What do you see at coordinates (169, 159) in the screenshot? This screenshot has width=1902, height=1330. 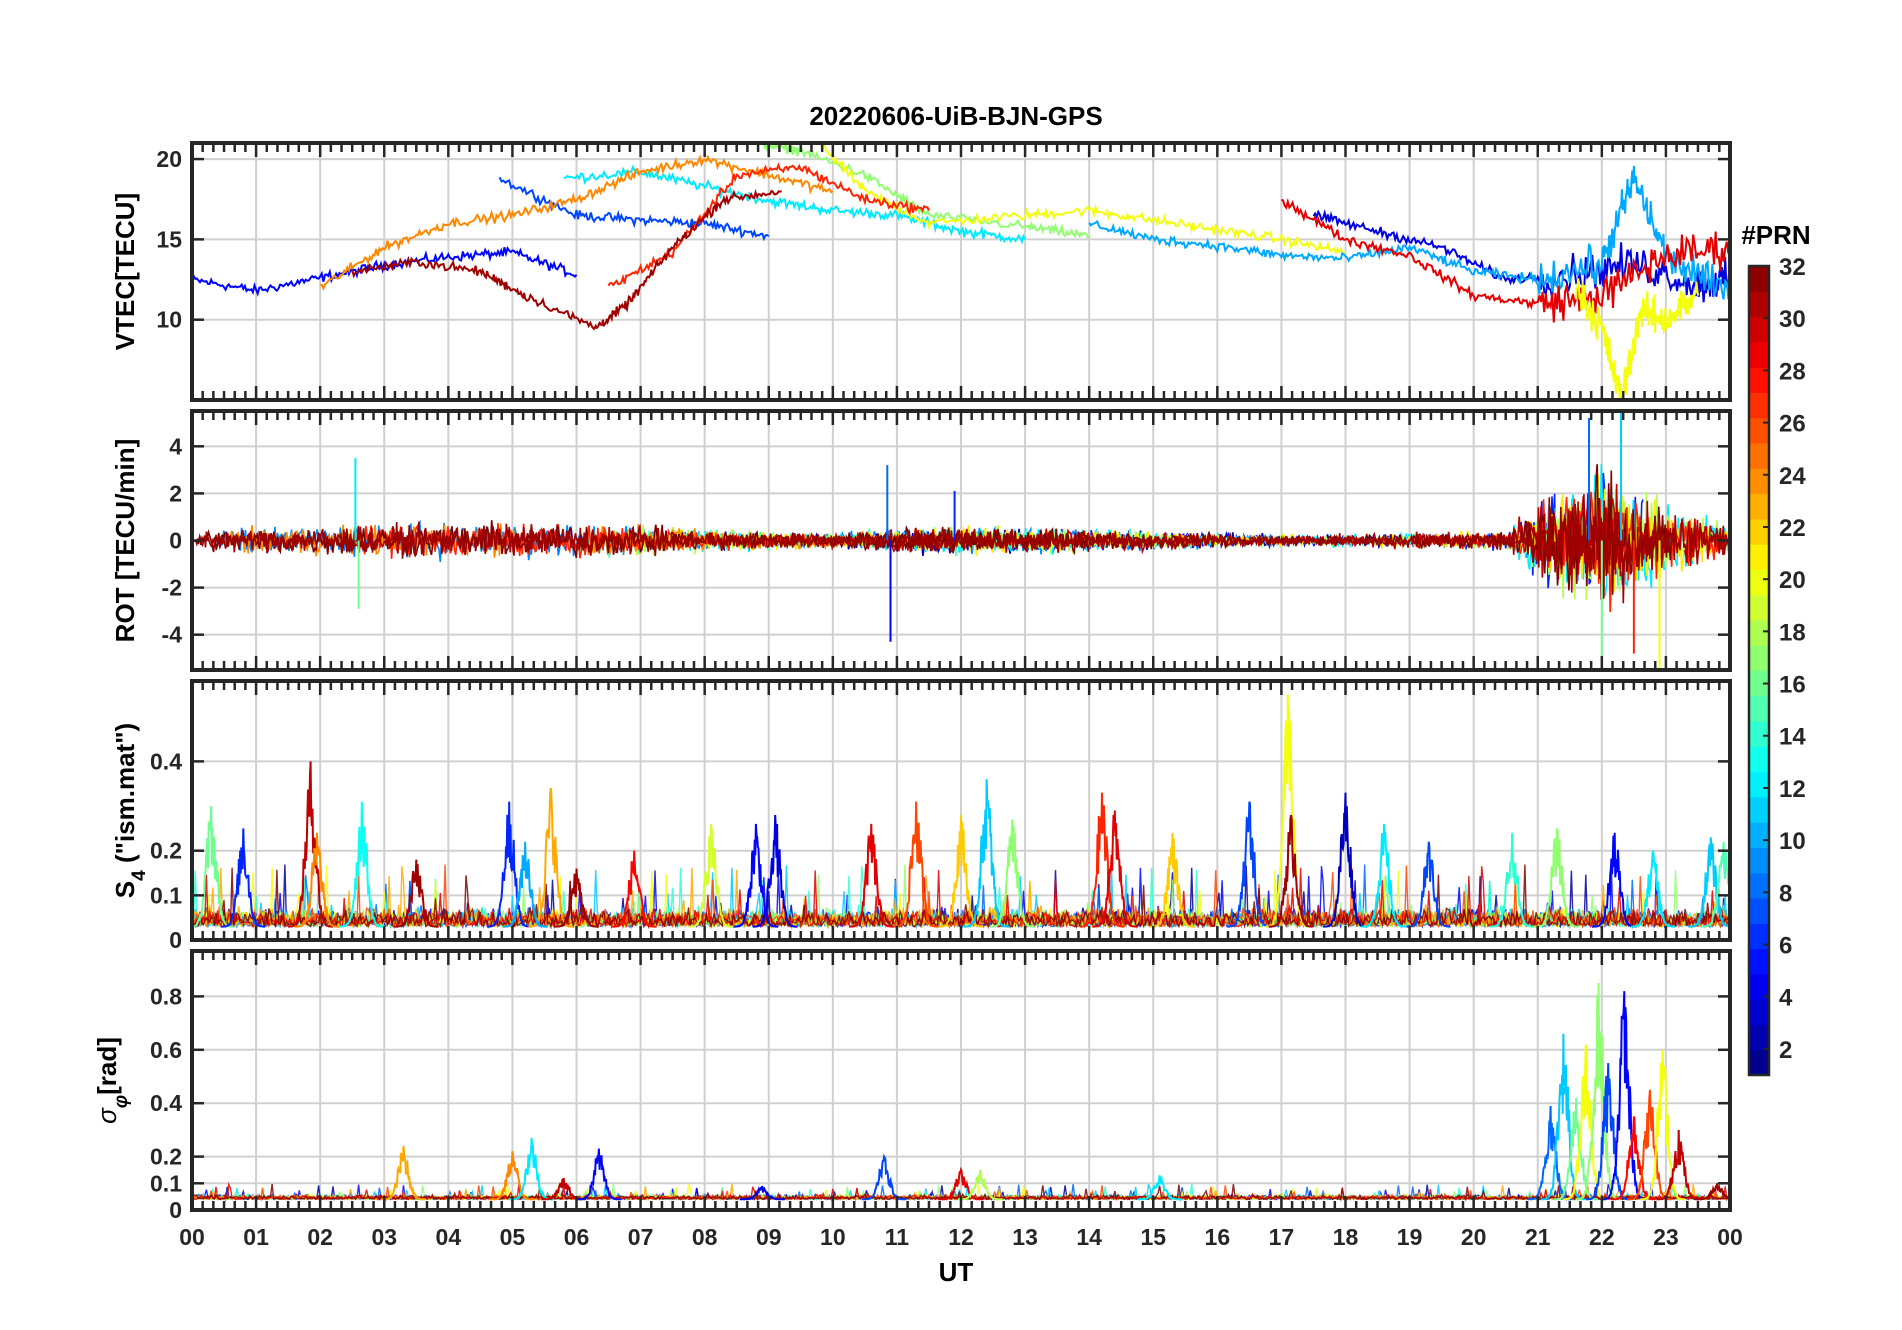 I see `y-tick-label: 20` at bounding box center [169, 159].